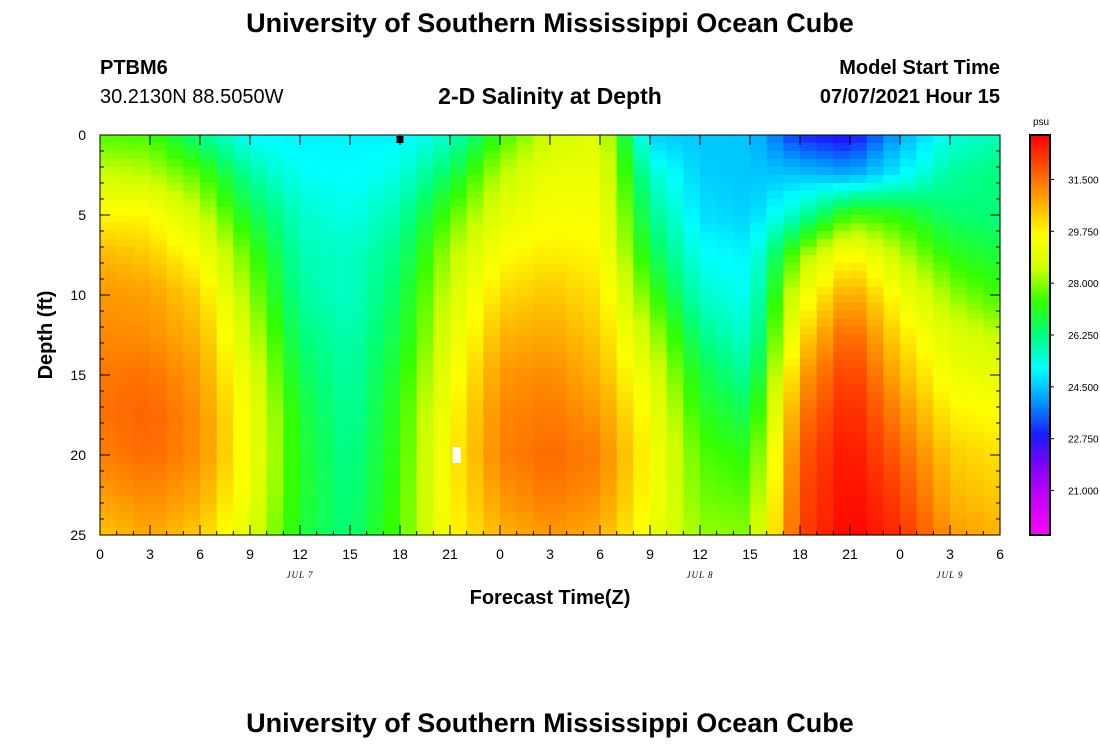 Image resolution: width=1100 pixels, height=750 pixels. I want to click on station-coordinates: 30.2130N 88.5050W, so click(192, 97).